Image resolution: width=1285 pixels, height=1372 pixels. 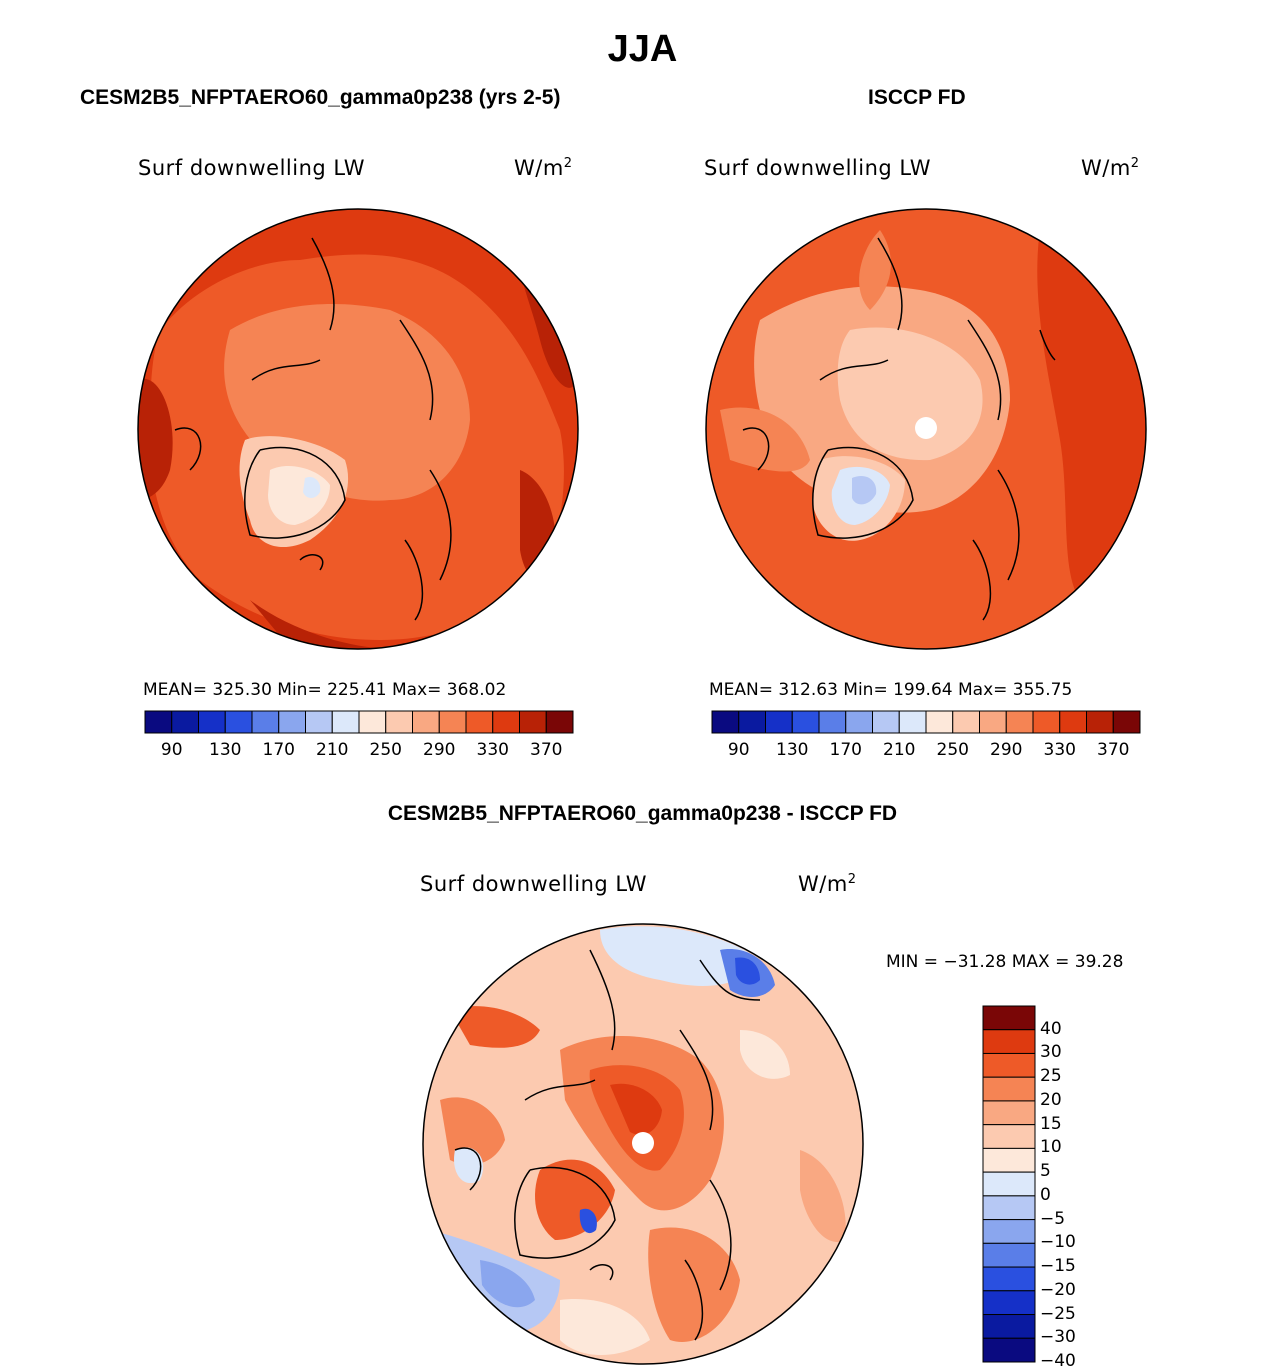 What do you see at coordinates (1051, 1028) in the screenshot?
I see `colorbar-tick-label: 40` at bounding box center [1051, 1028].